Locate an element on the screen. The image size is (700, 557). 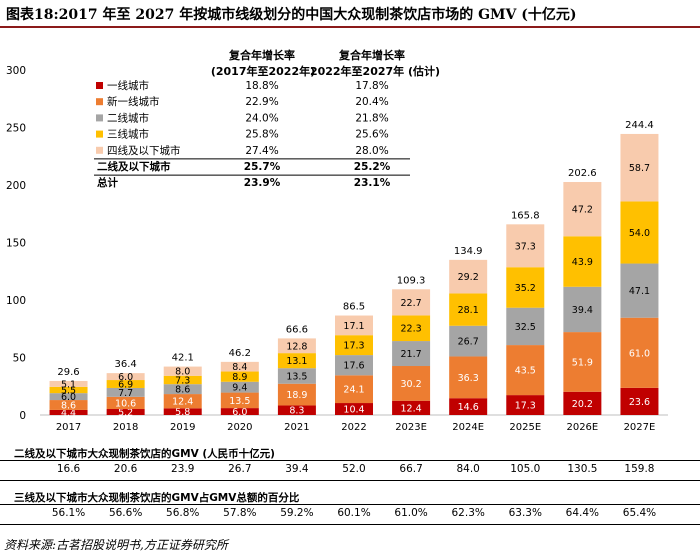
table-cell: 20.6 is located at coordinates (125, 469).